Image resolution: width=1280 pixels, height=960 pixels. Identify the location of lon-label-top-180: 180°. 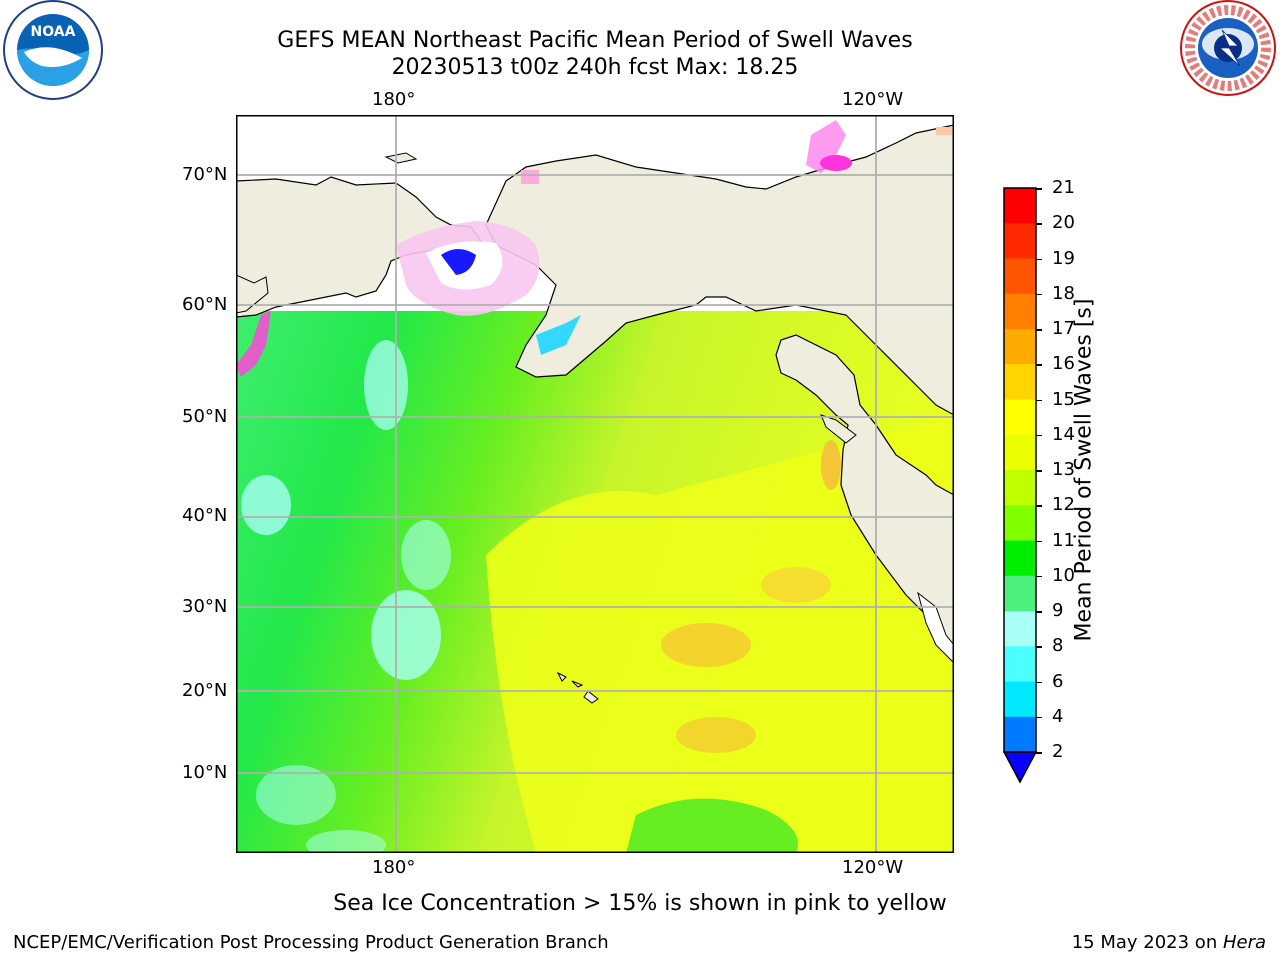
(394, 99).